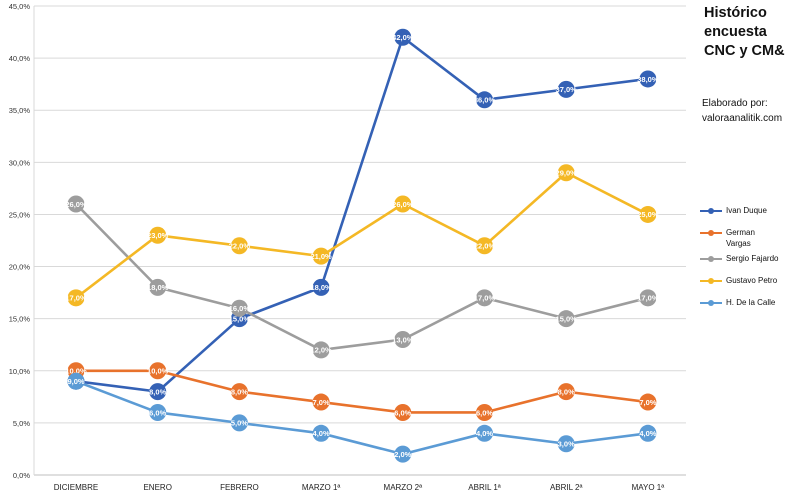 This screenshot has width=790, height=498. I want to click on credit-line-2: valoraanalitik.com, so click(742, 118).